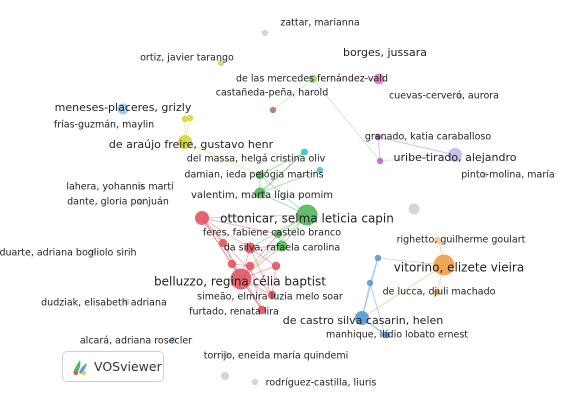  I want to click on node-u4, so click(250, 266).